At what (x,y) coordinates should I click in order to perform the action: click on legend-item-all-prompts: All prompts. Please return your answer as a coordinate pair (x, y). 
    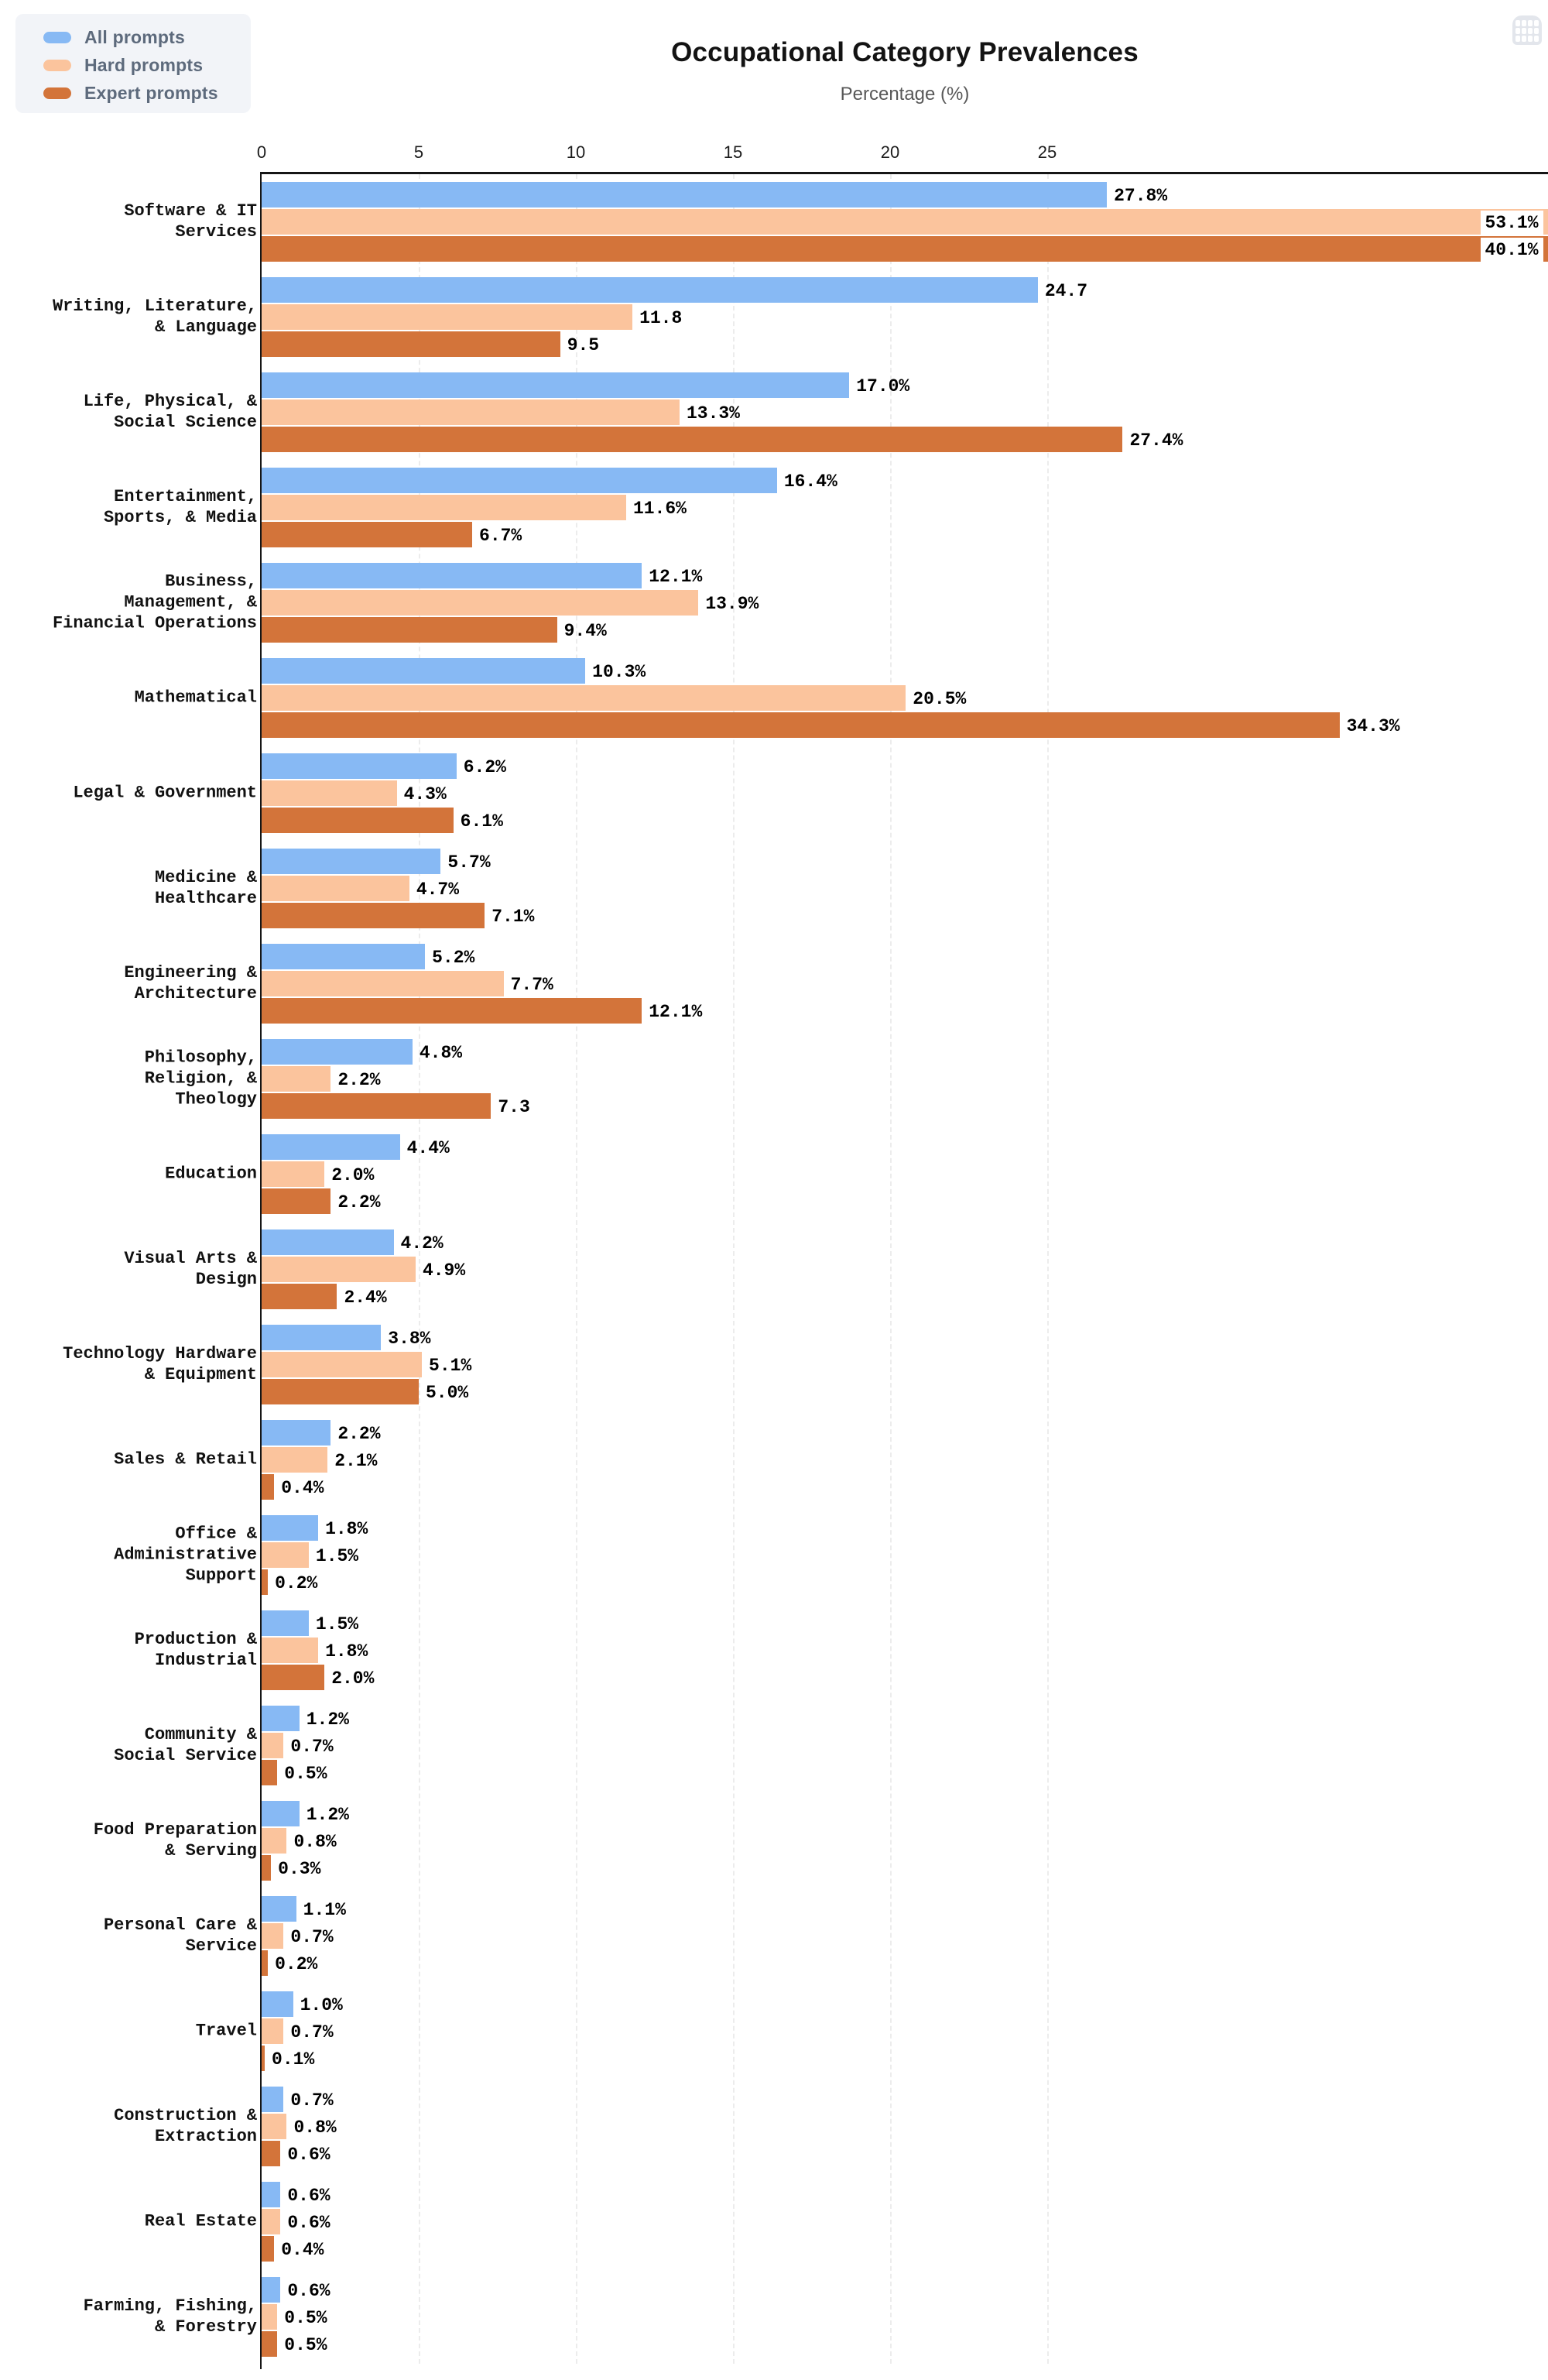
    Looking at the image, I should click on (147, 37).